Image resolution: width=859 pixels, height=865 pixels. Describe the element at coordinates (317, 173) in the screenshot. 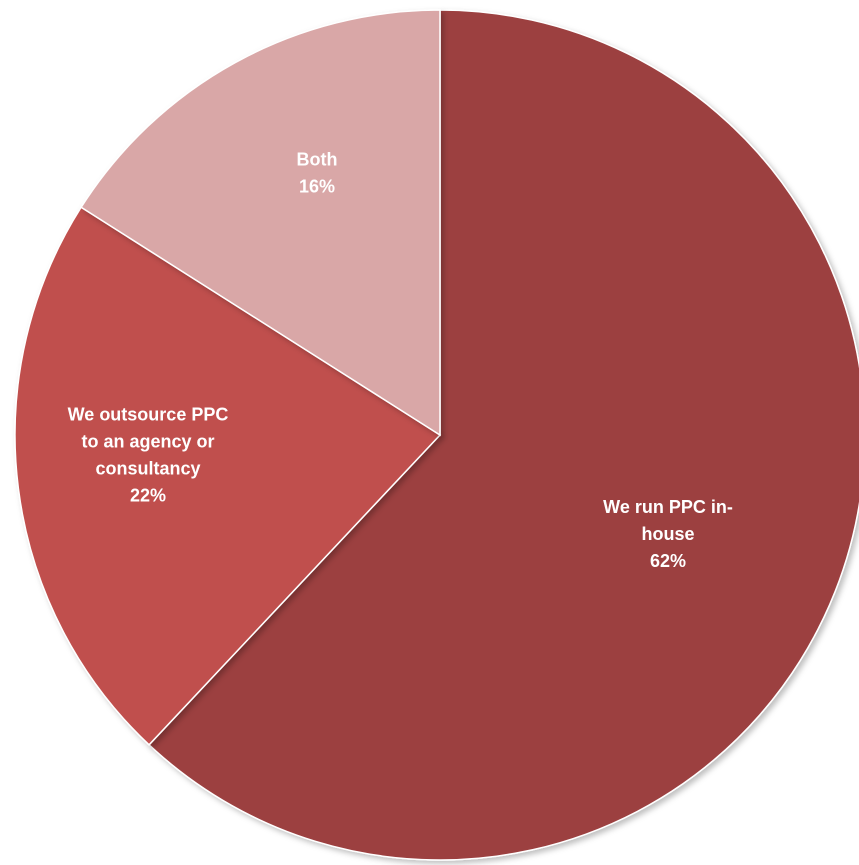

I see `slice-label-2: Both 16%` at that location.